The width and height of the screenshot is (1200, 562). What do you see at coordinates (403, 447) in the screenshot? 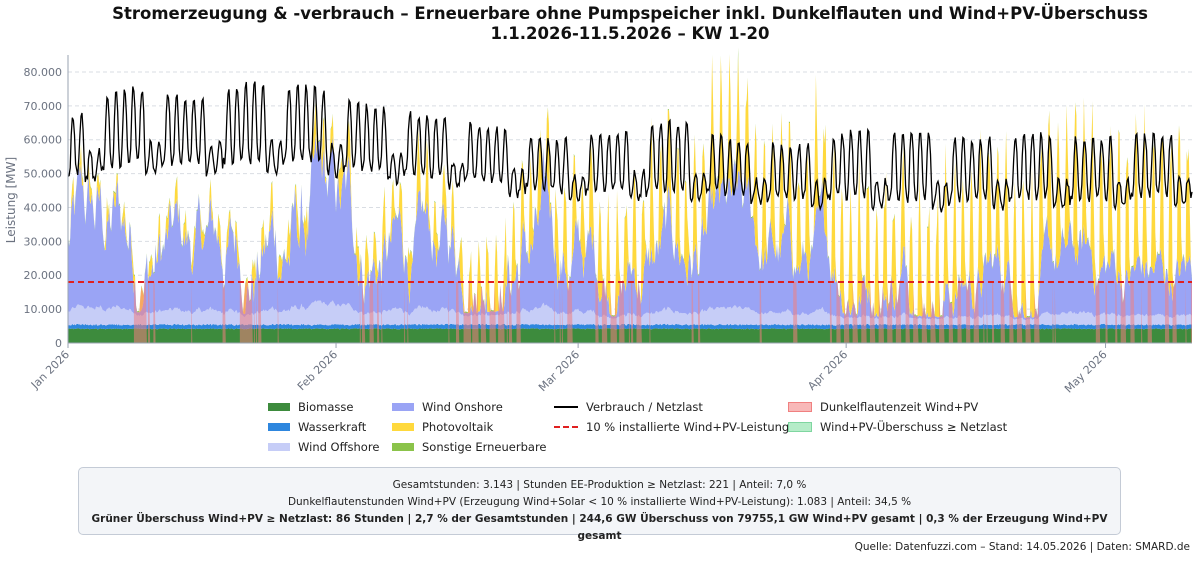
I see `legend-swatch-sonstige` at bounding box center [403, 447].